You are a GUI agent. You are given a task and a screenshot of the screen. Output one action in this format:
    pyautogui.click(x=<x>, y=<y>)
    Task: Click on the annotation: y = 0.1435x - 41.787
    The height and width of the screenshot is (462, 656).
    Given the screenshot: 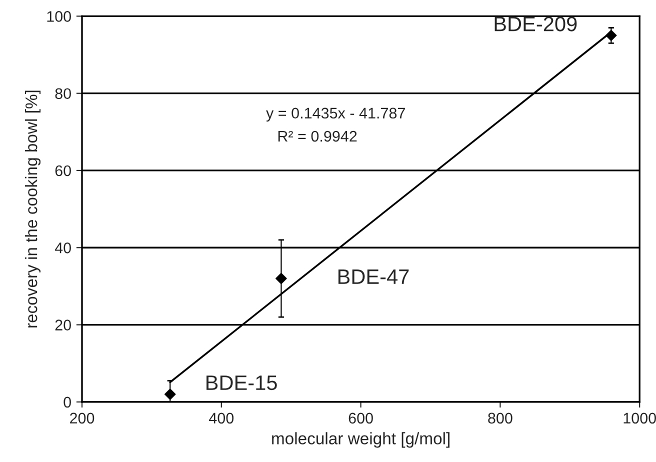 What is the action you would take?
    pyautogui.click(x=335, y=115)
    